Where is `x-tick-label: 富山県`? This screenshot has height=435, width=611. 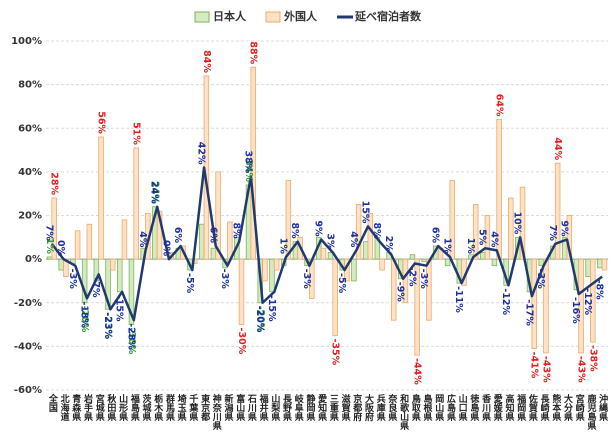 x-tick-label: 富山県 is located at coordinates (239, 407).